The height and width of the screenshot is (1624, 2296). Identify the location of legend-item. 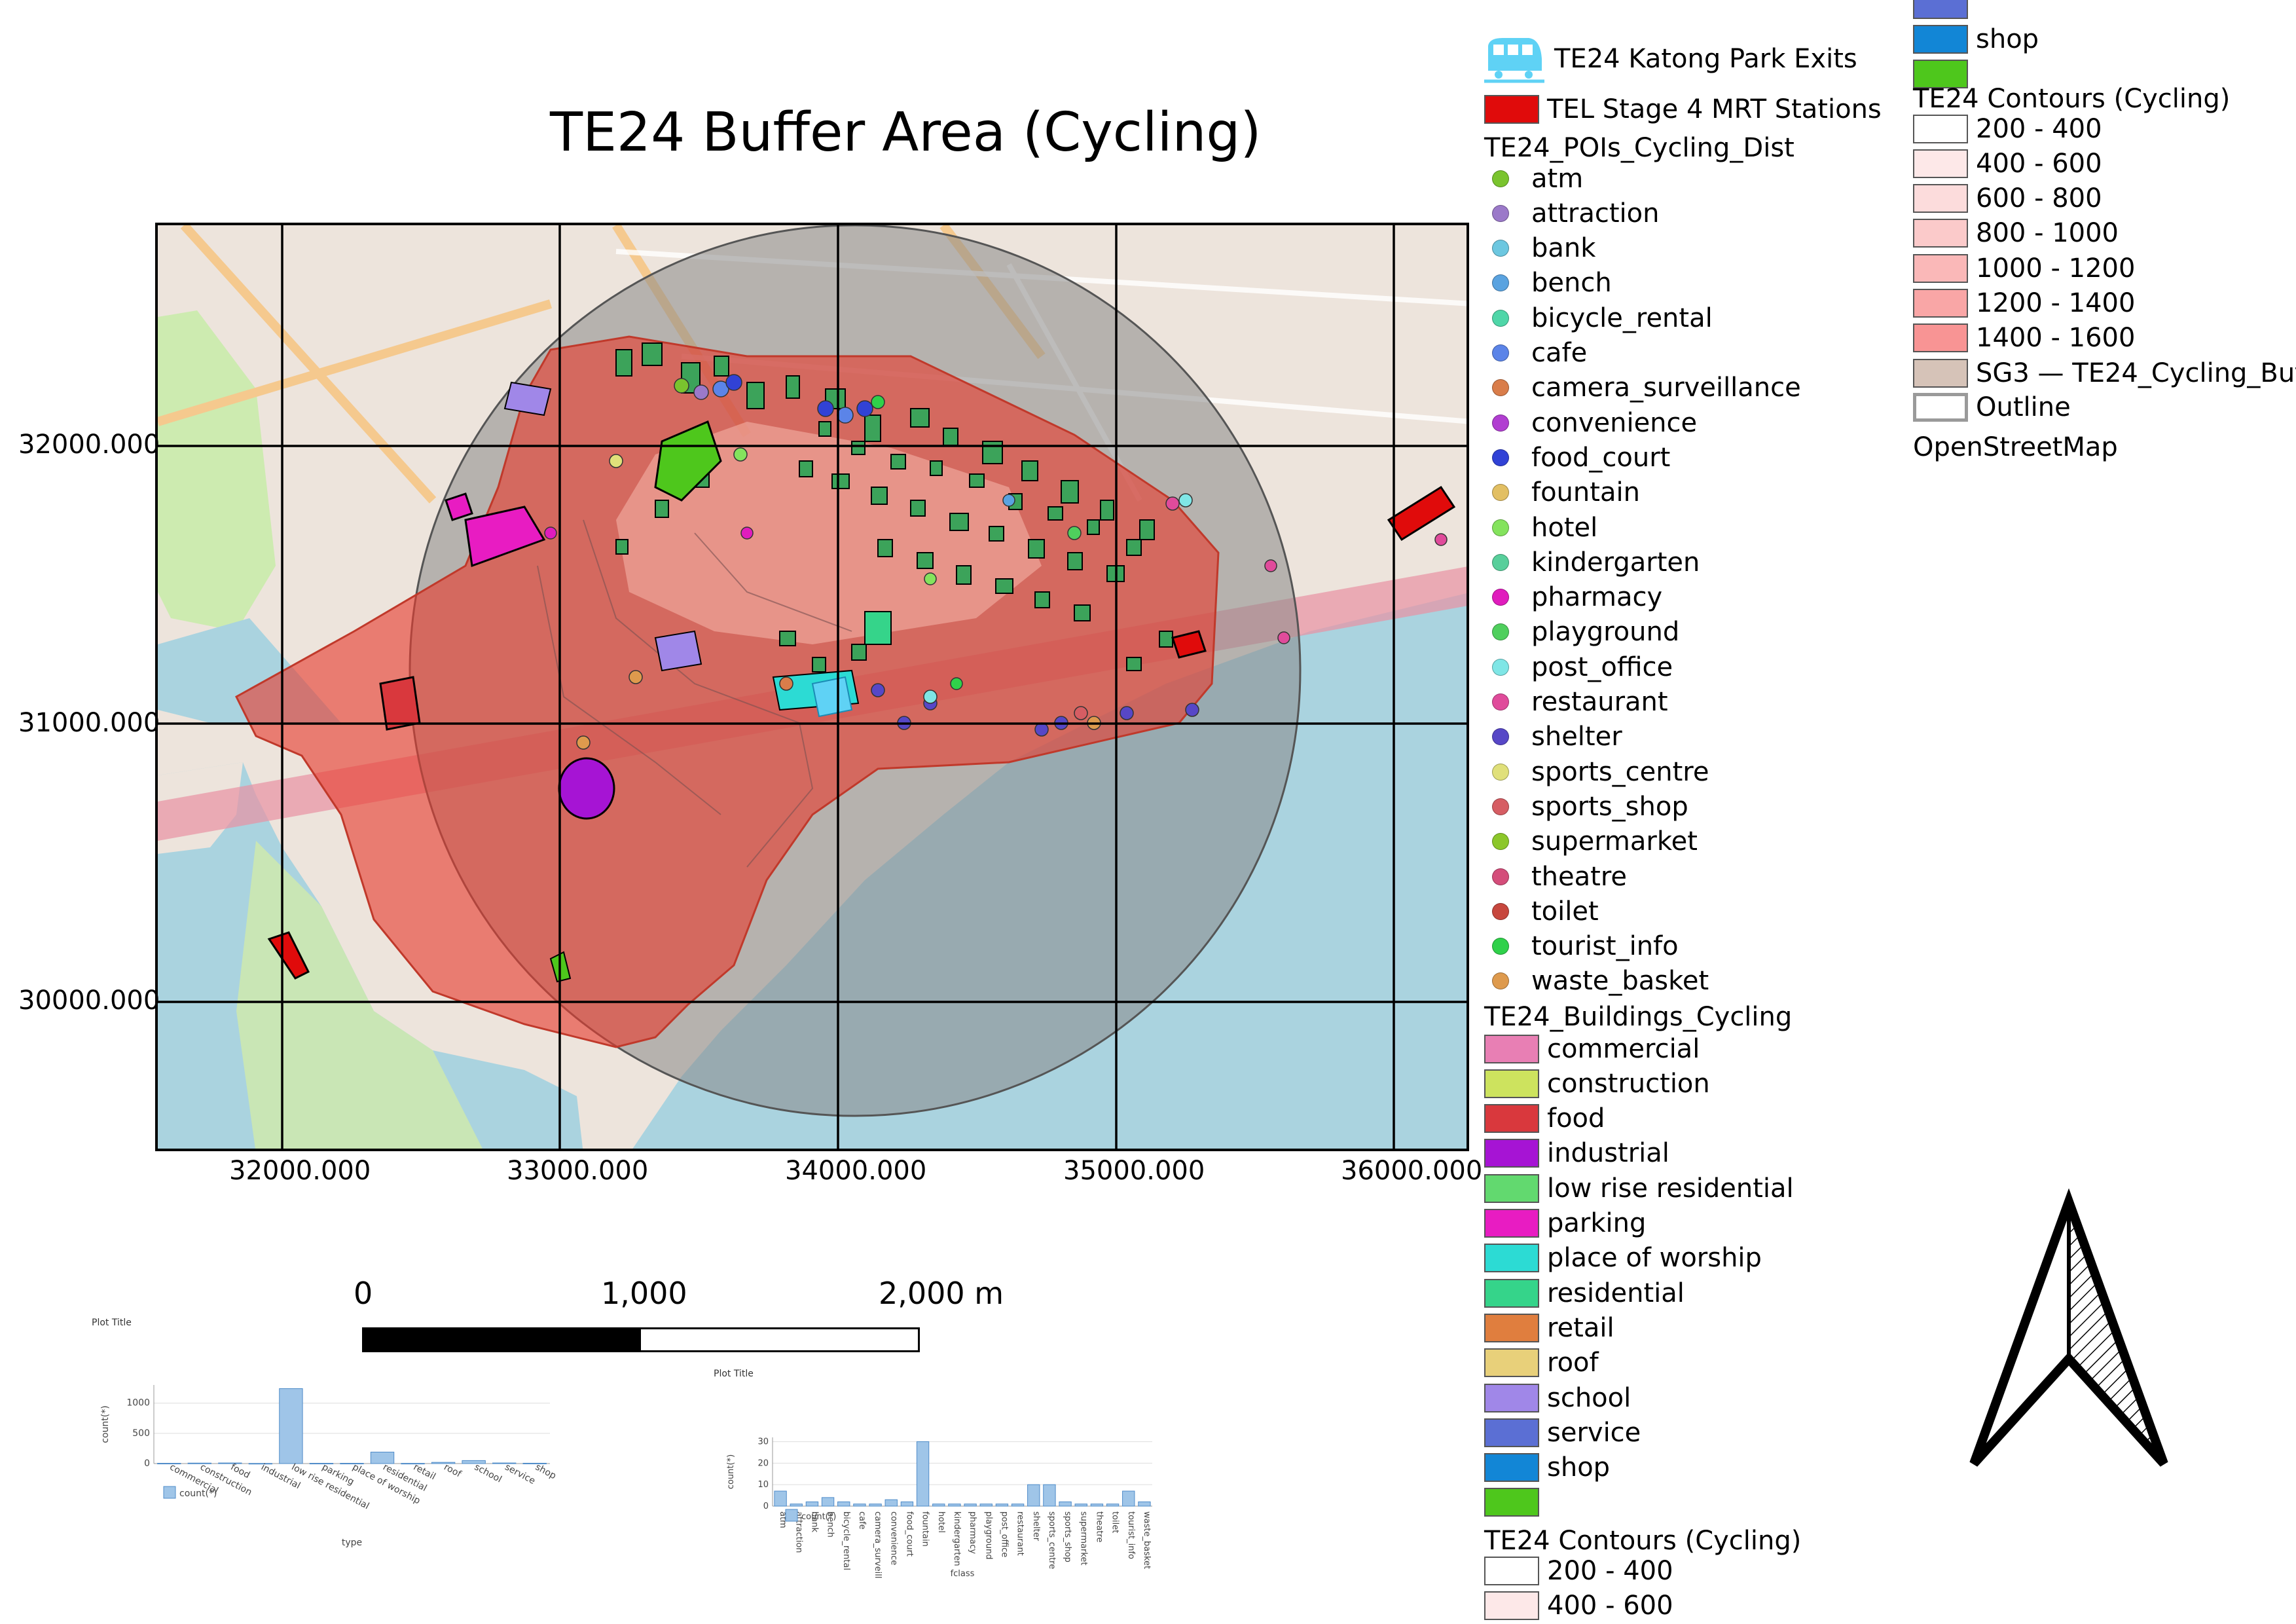
(1515, 1502).